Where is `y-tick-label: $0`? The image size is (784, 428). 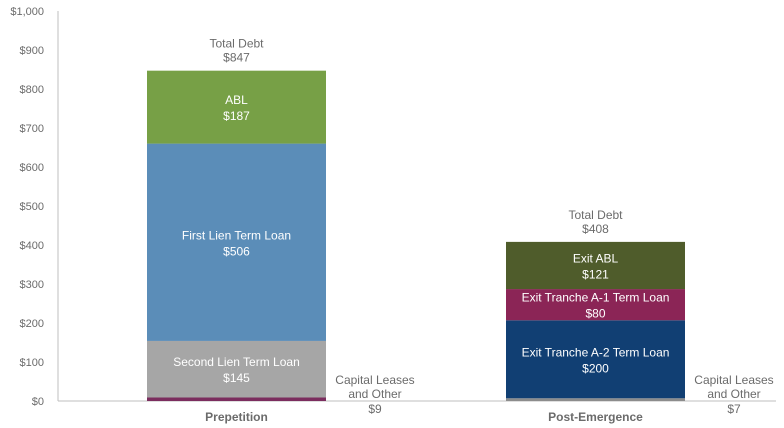
y-tick-label: $0 is located at coordinates (38, 402).